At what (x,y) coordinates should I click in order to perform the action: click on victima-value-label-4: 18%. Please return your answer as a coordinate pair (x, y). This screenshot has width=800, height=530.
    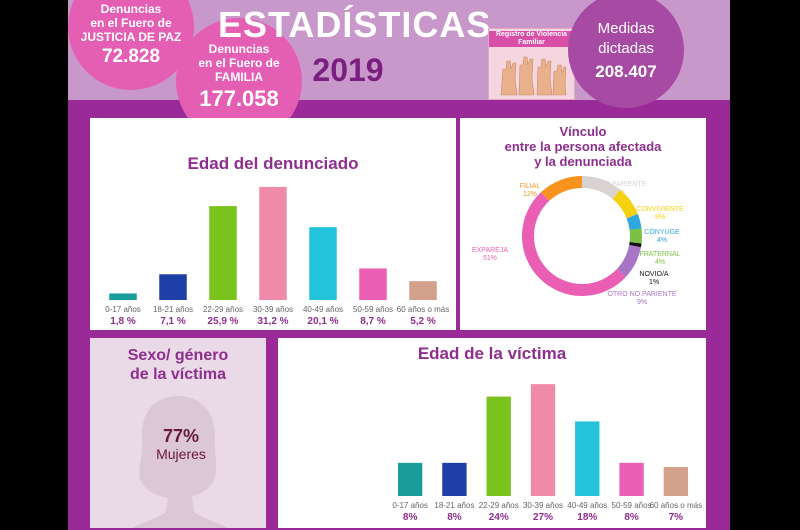
    Looking at the image, I should click on (587, 517).